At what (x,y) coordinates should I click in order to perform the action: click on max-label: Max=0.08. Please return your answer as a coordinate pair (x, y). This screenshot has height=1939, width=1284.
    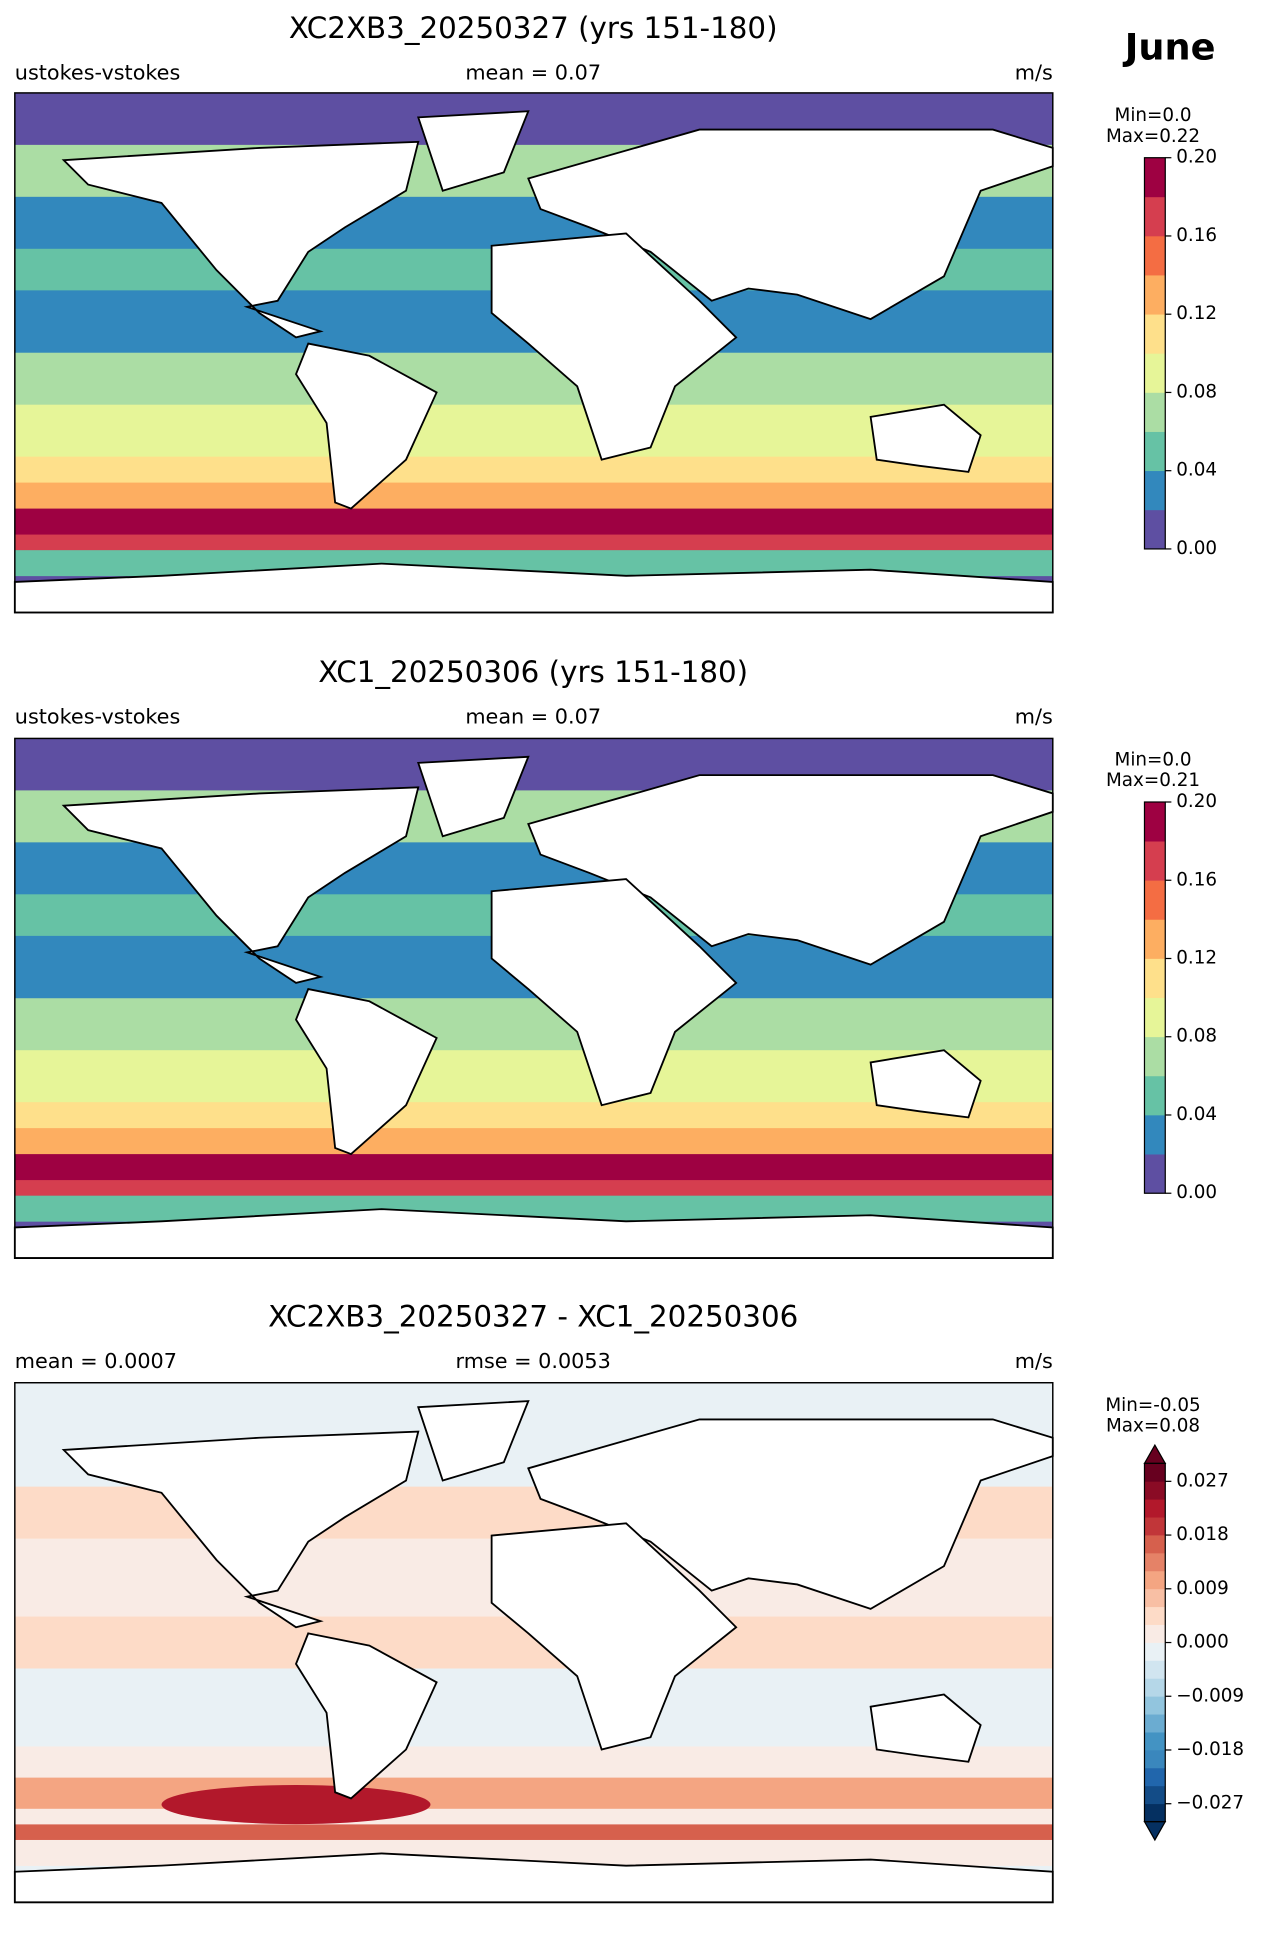
    Looking at the image, I should click on (1153, 1426).